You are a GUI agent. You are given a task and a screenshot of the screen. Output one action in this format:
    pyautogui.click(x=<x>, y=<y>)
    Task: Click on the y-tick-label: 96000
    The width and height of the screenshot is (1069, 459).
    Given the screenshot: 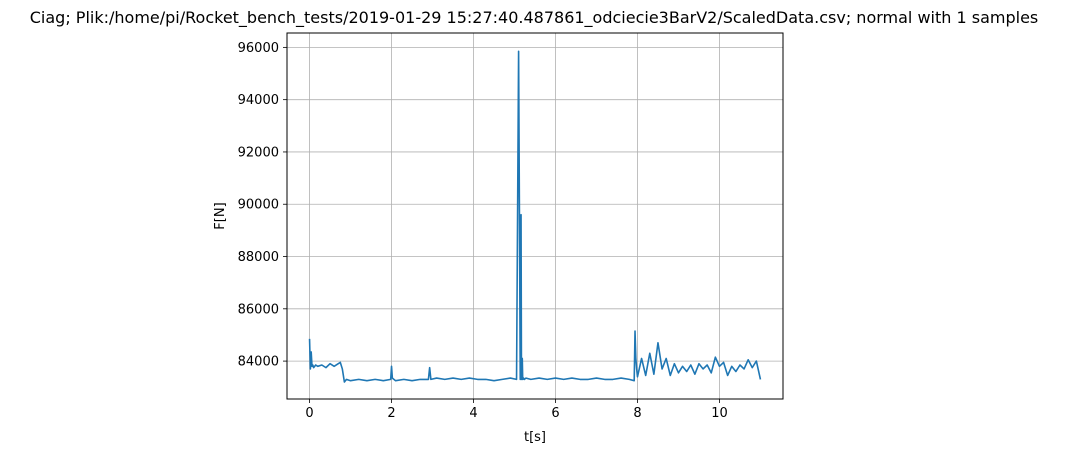 What is the action you would take?
    pyautogui.click(x=258, y=48)
    